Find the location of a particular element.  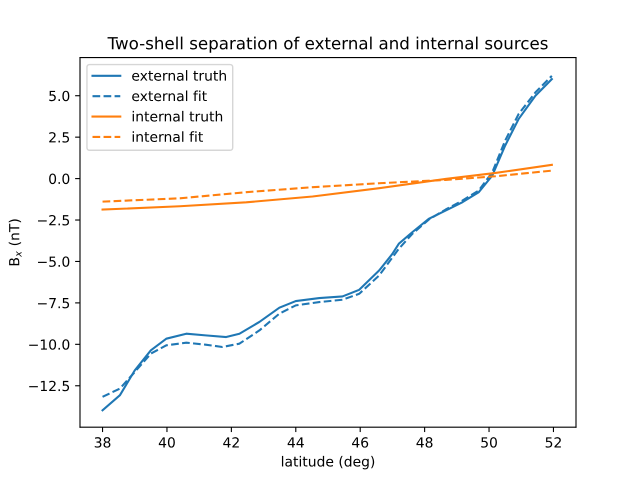

x-tick-label: 48 is located at coordinates (424, 442).